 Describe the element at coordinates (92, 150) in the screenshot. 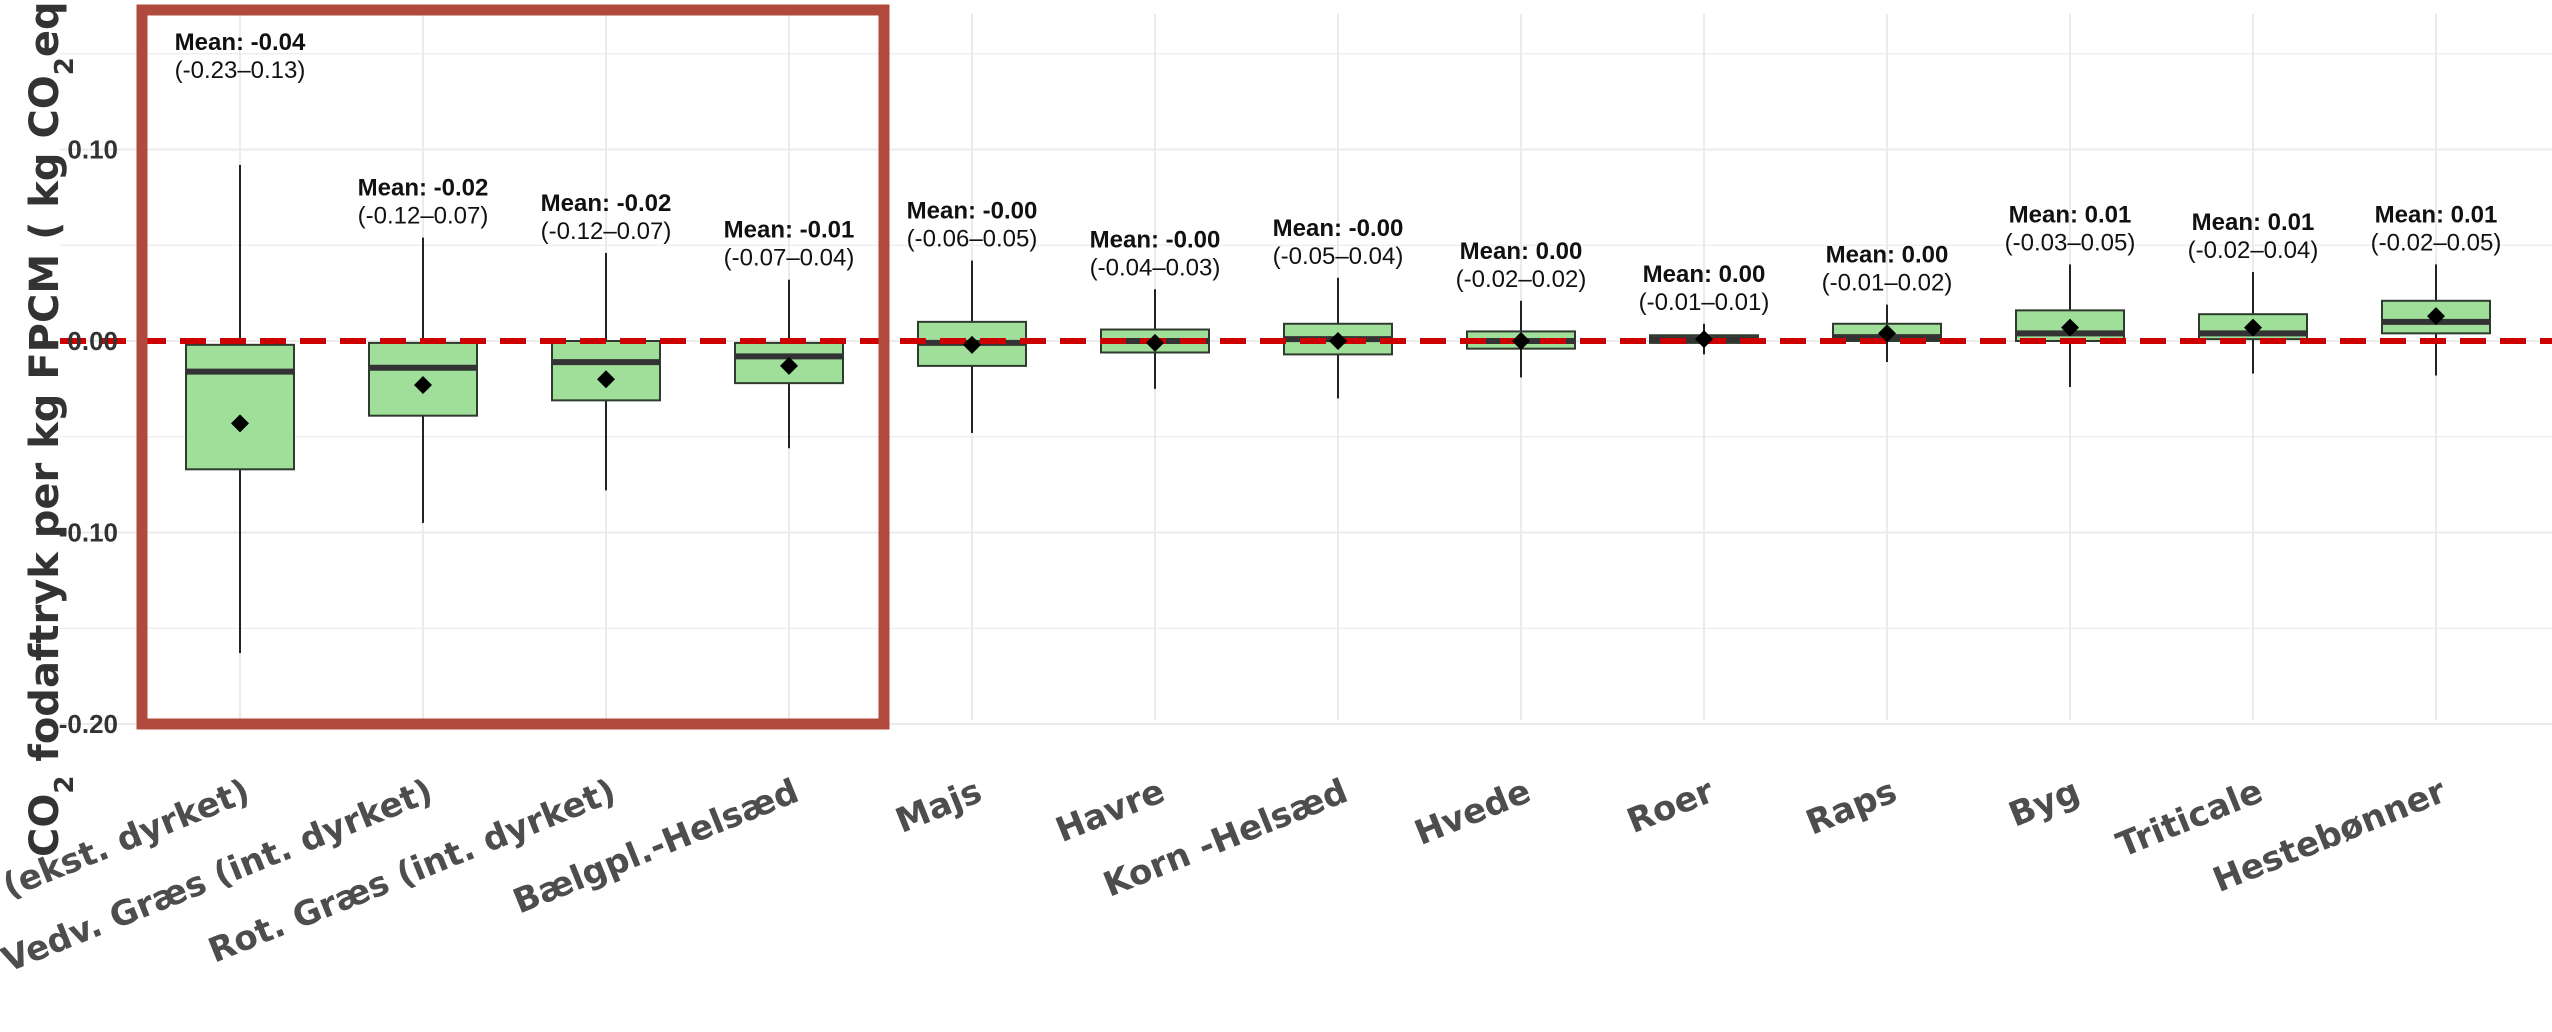

I see `y-tick-label: 0.10` at that location.